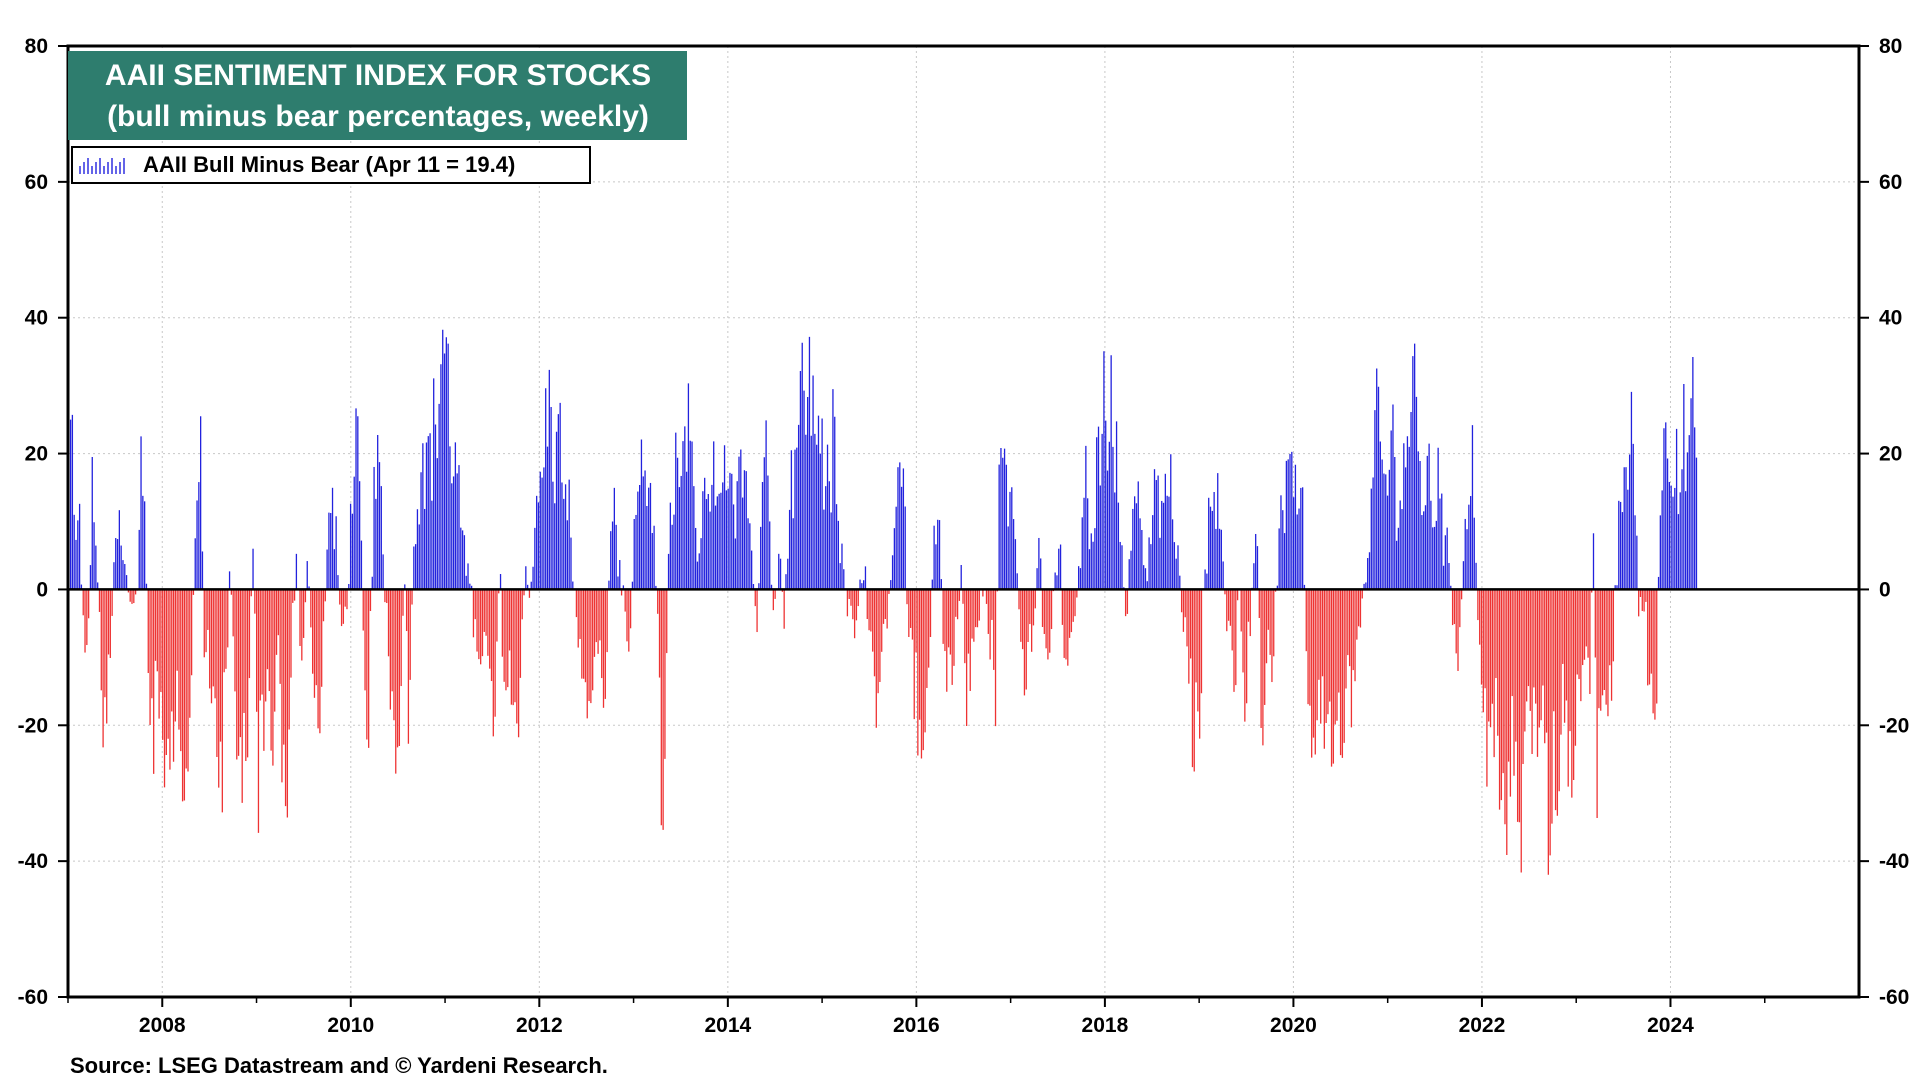 The height and width of the screenshot is (1080, 1920). I want to click on y-tick-label-right: 60, so click(1890, 182).